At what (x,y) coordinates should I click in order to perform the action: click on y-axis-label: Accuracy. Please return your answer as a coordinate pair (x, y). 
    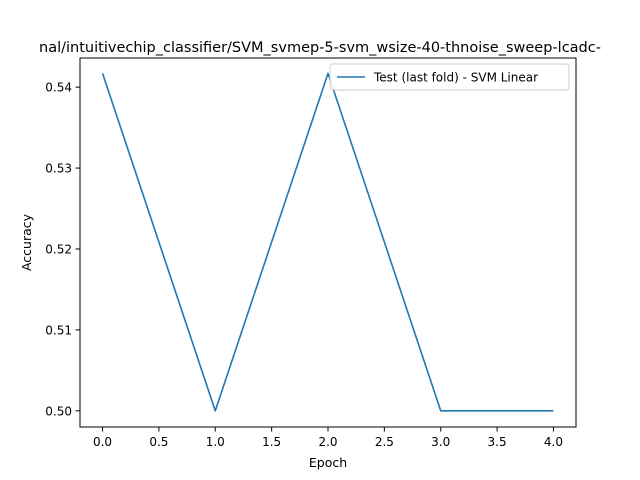
    Looking at the image, I should click on (26, 242).